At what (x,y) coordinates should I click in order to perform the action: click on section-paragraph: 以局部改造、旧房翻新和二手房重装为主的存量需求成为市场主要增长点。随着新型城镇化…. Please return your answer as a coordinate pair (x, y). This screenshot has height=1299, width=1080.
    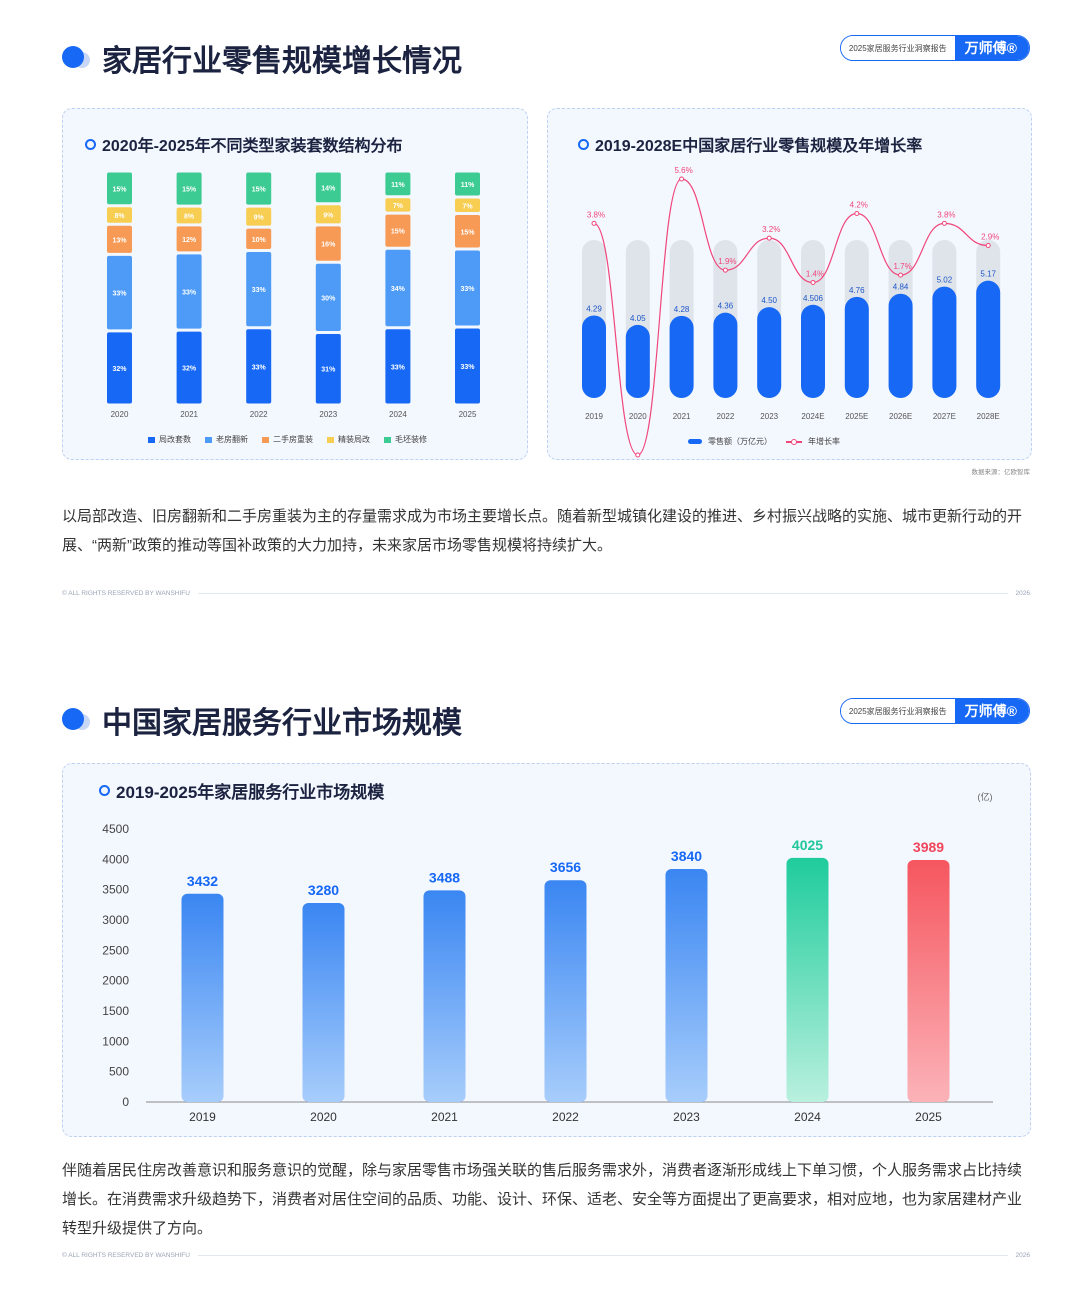
    Looking at the image, I should click on (542, 531).